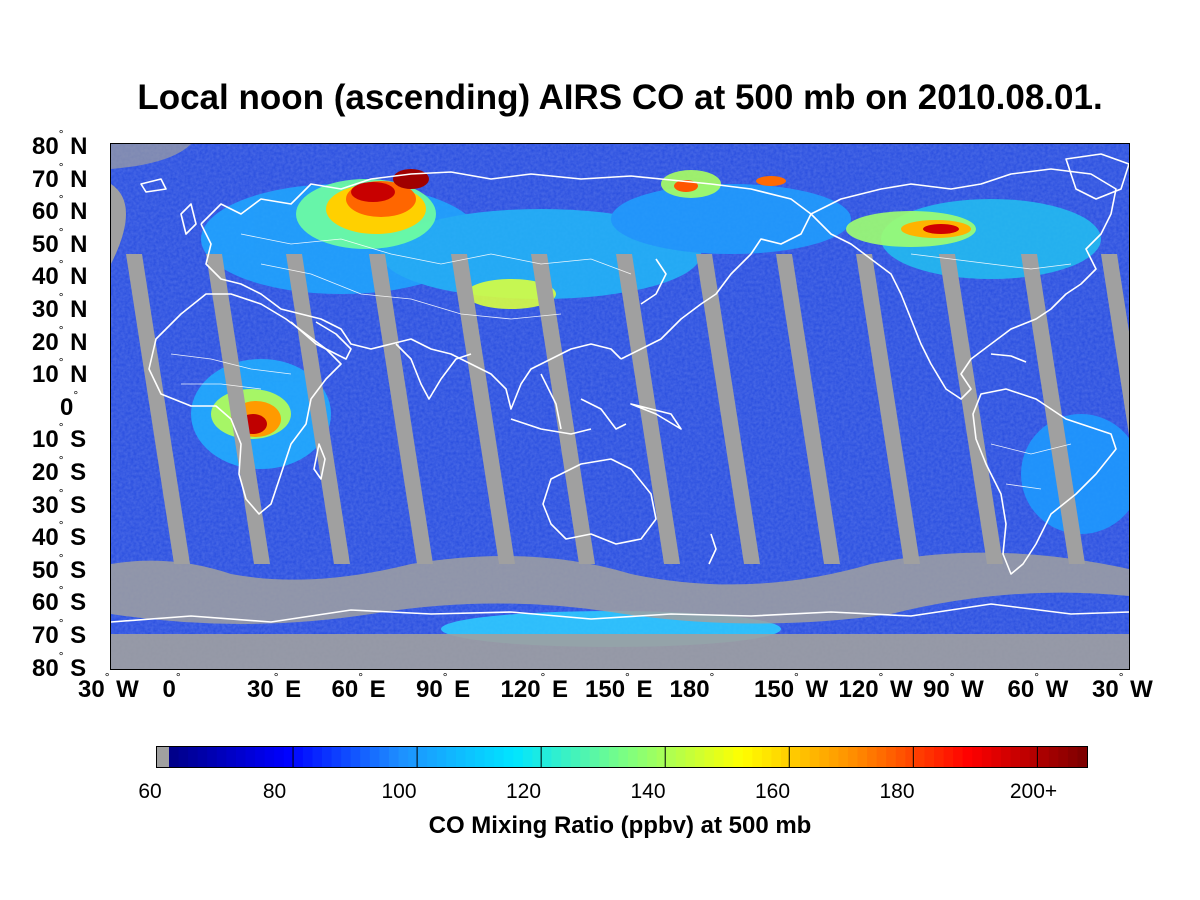 The height and width of the screenshot is (900, 1200). Describe the element at coordinates (59, 632) in the screenshot. I see `lat-label: 70° S` at that location.